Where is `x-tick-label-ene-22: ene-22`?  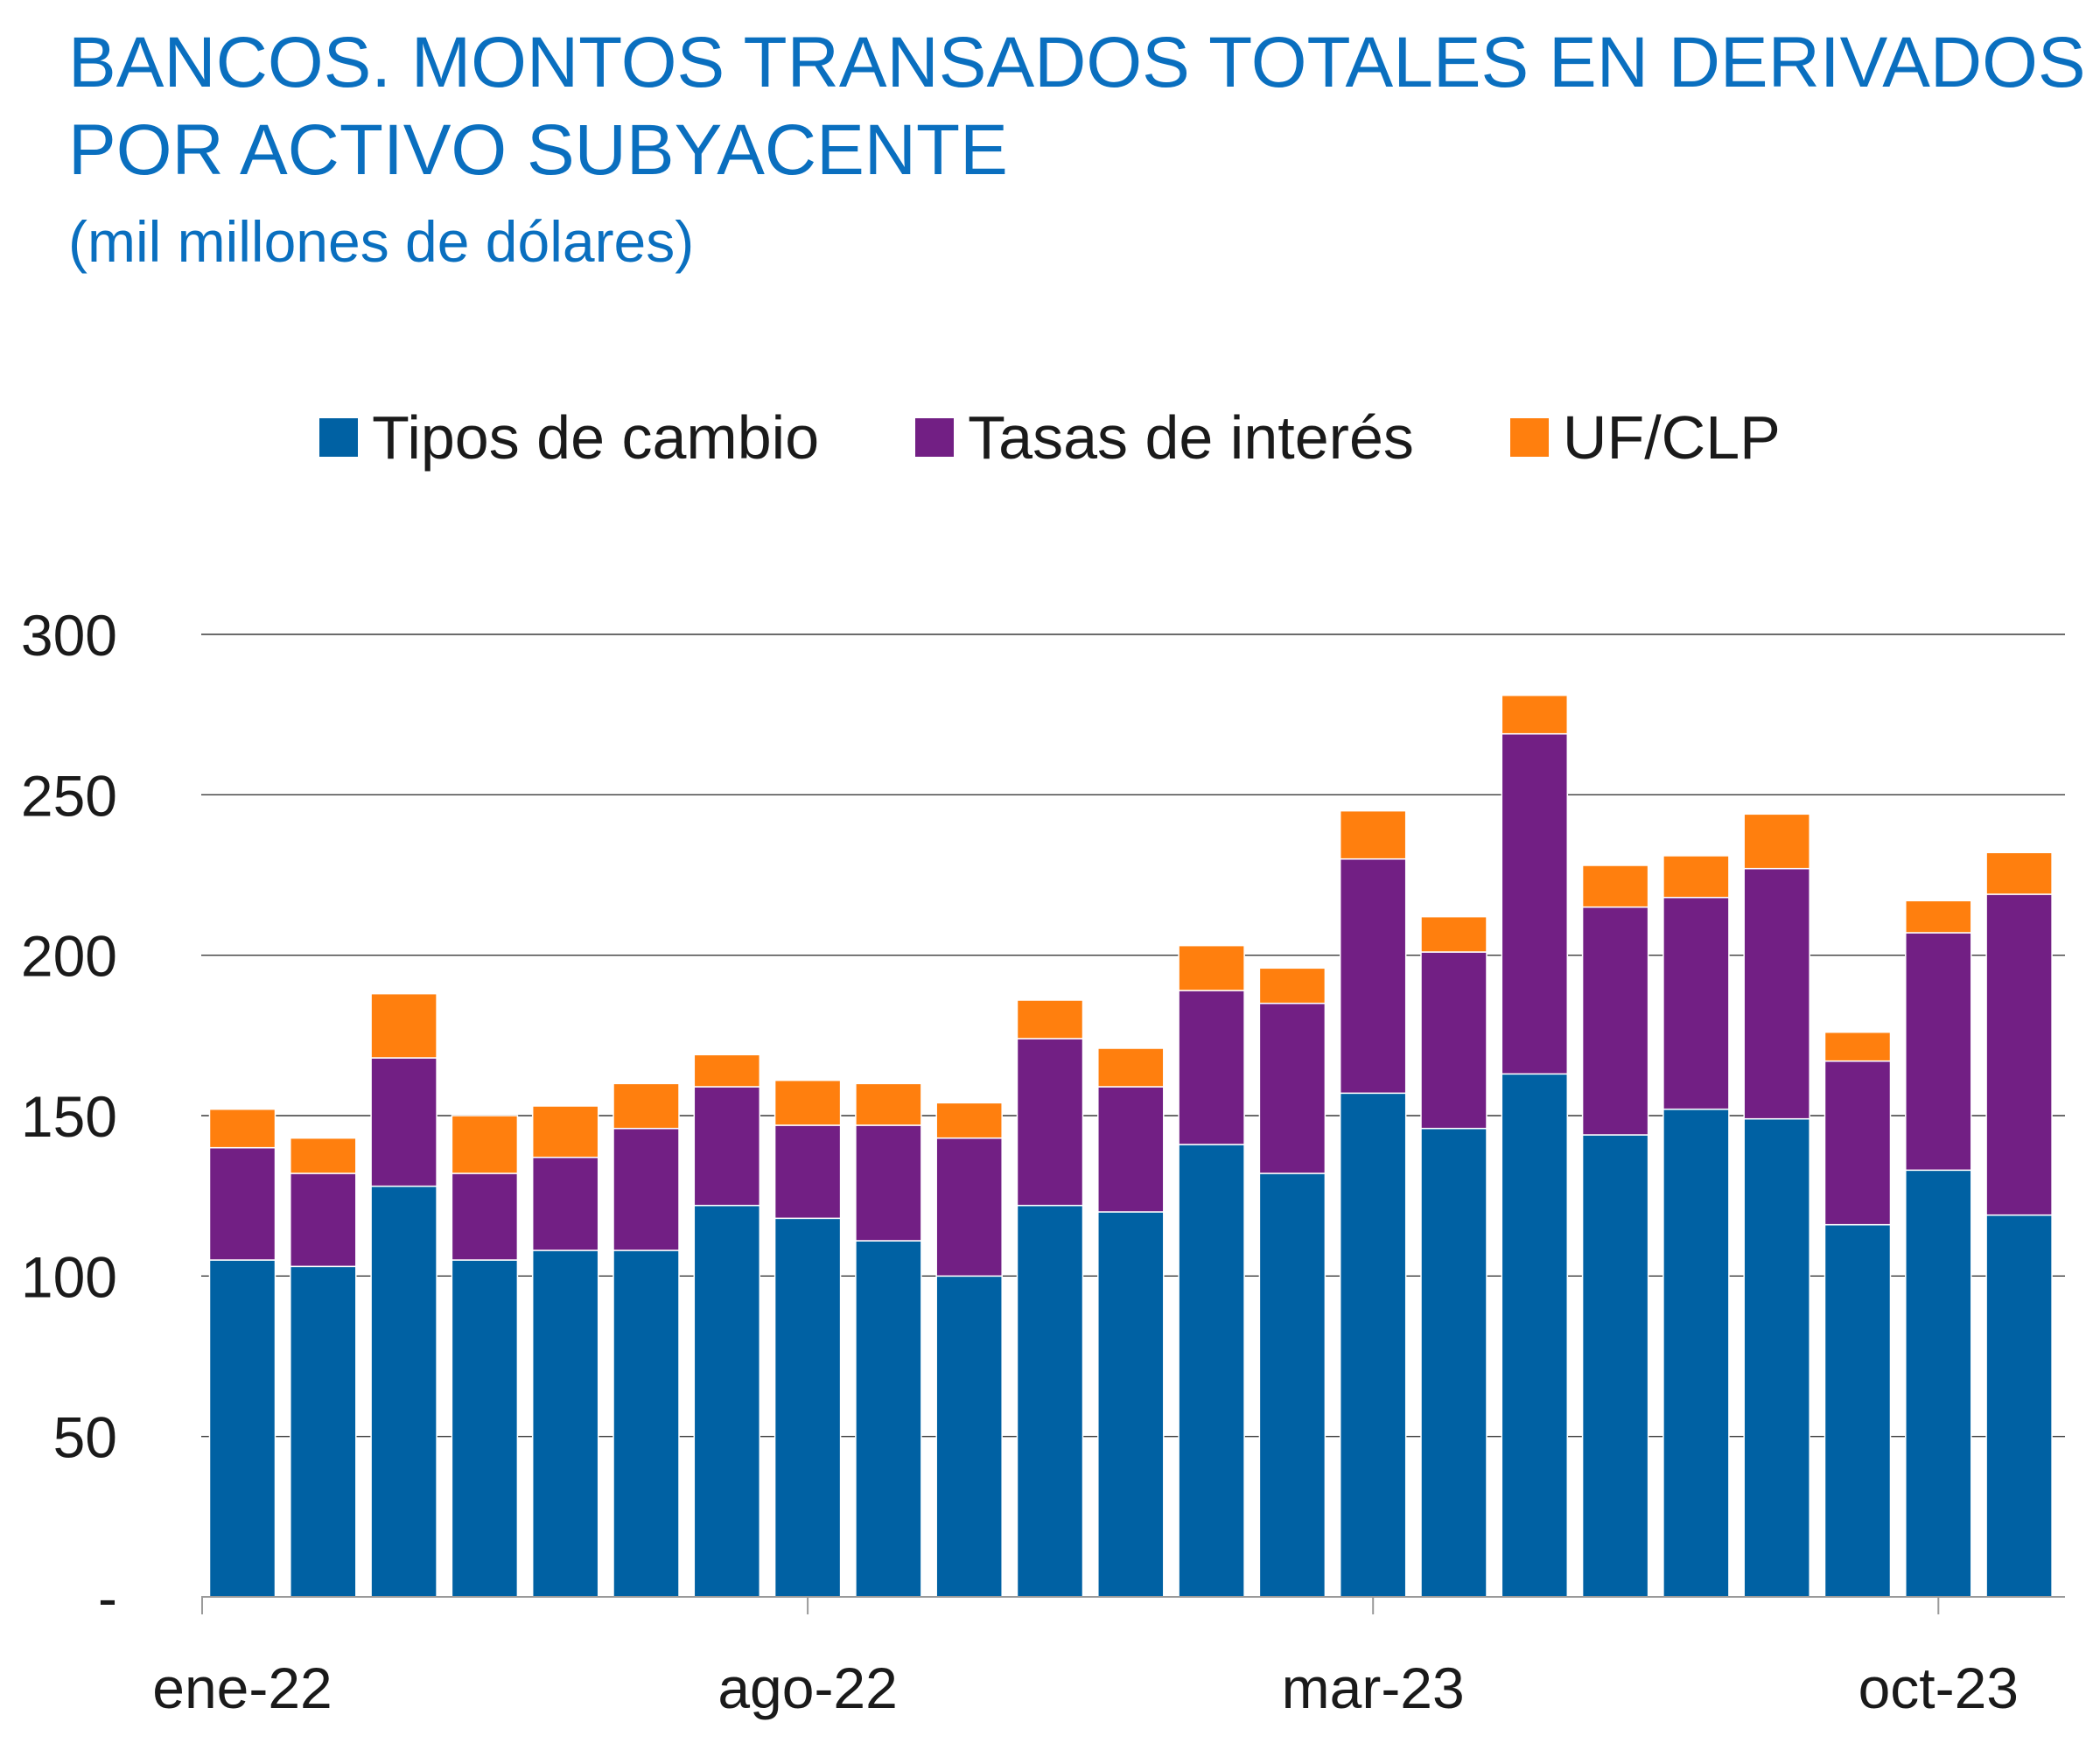 x-tick-label-ene-22: ene-22 is located at coordinates (242, 1688).